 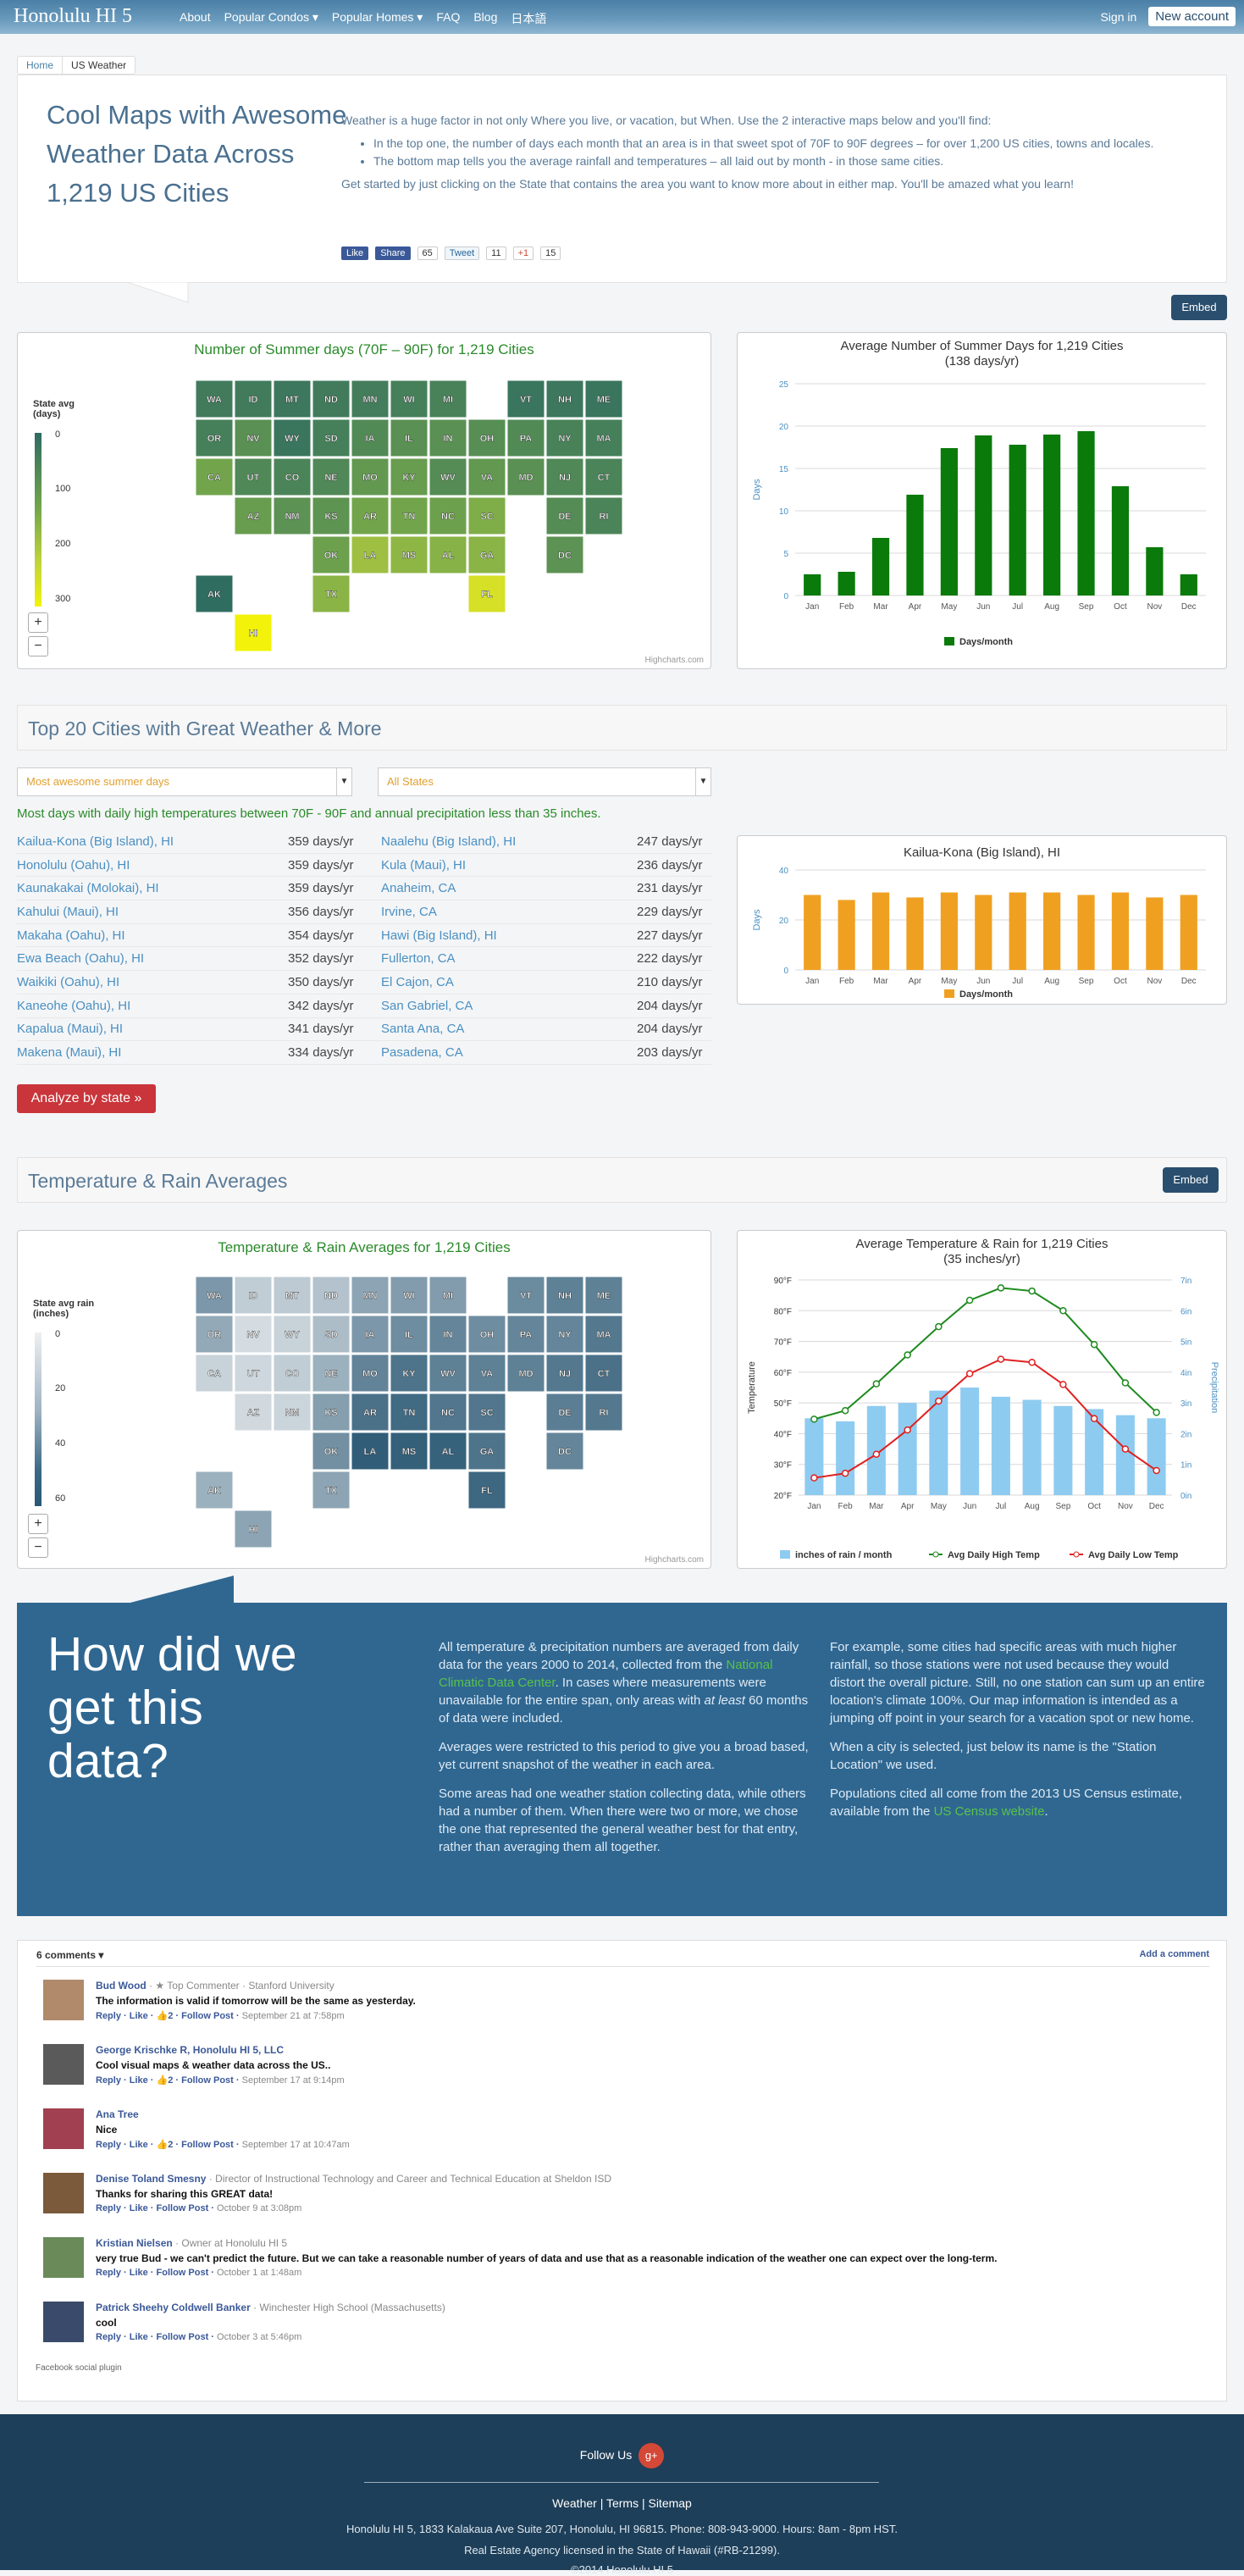 What do you see at coordinates (448, 17) in the screenshot?
I see `nav-faq: FAQ` at bounding box center [448, 17].